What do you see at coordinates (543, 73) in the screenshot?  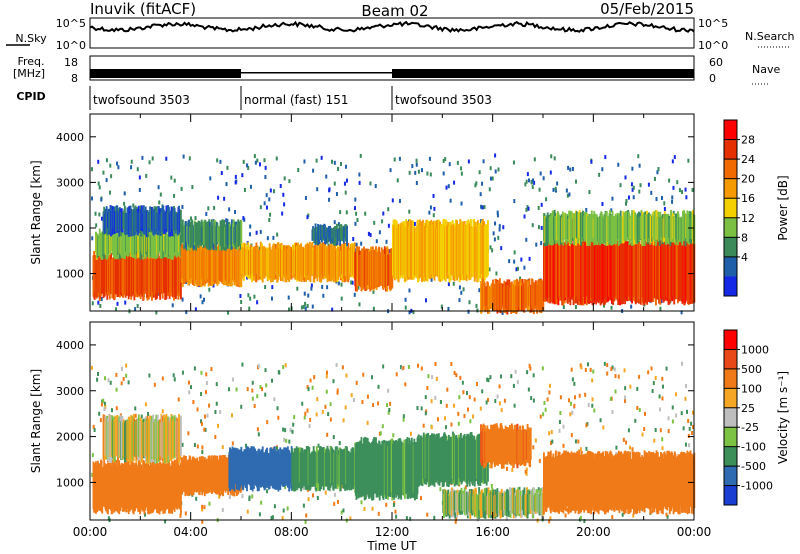 I see `freq-trace-twofsound` at bounding box center [543, 73].